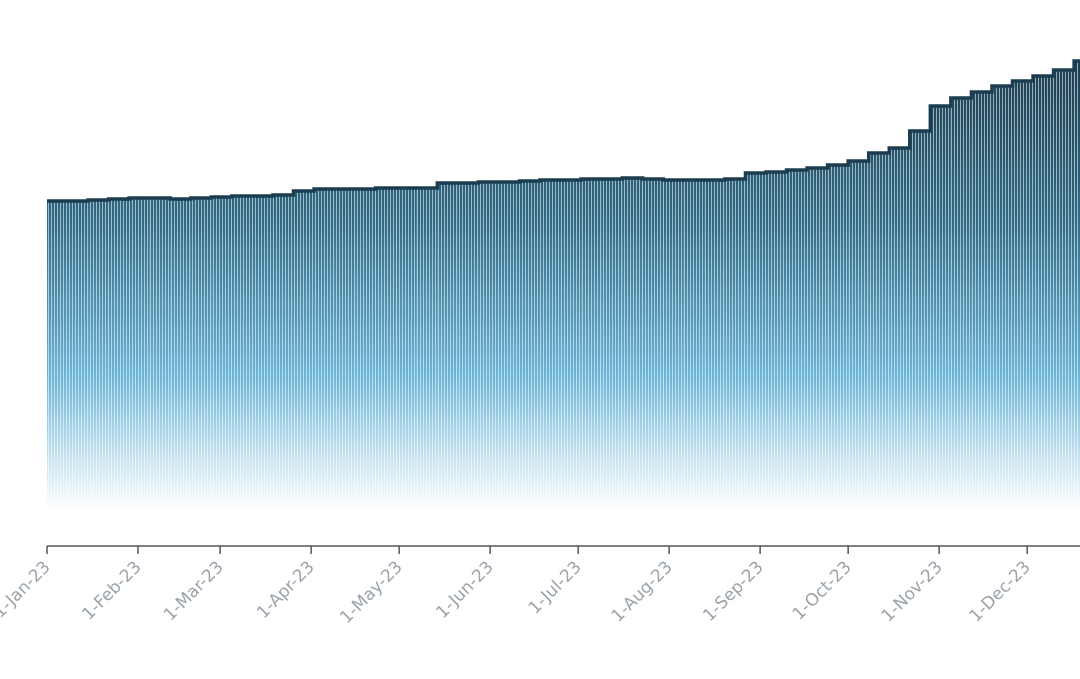  Describe the element at coordinates (733, 591) in the screenshot. I see `x-tick-label: 1-Sep-23` at that location.